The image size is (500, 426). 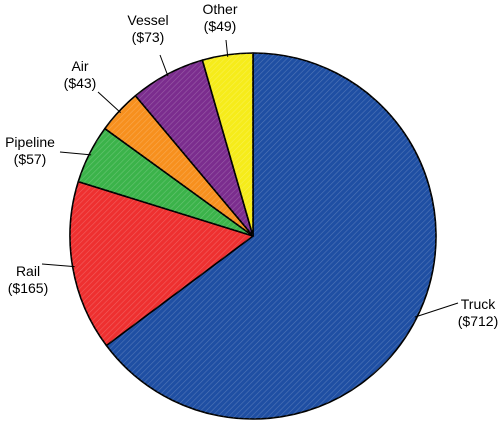 What do you see at coordinates (147, 20) in the screenshot?
I see `label-vessel-name: Vessel` at bounding box center [147, 20].